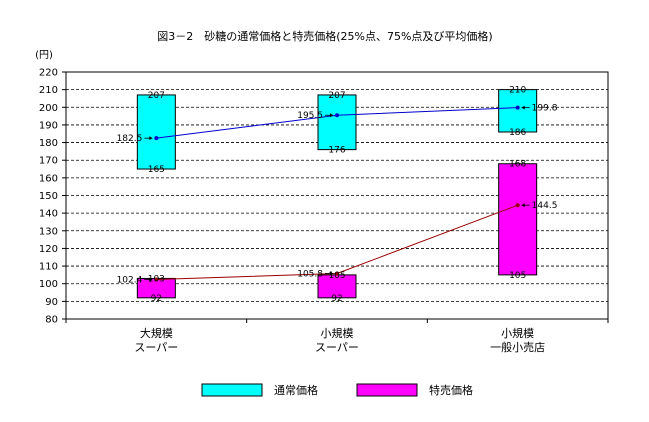 The width and height of the screenshot is (649, 422). Describe the element at coordinates (48, 73) in the screenshot. I see `y-tick-label: 220` at that location.